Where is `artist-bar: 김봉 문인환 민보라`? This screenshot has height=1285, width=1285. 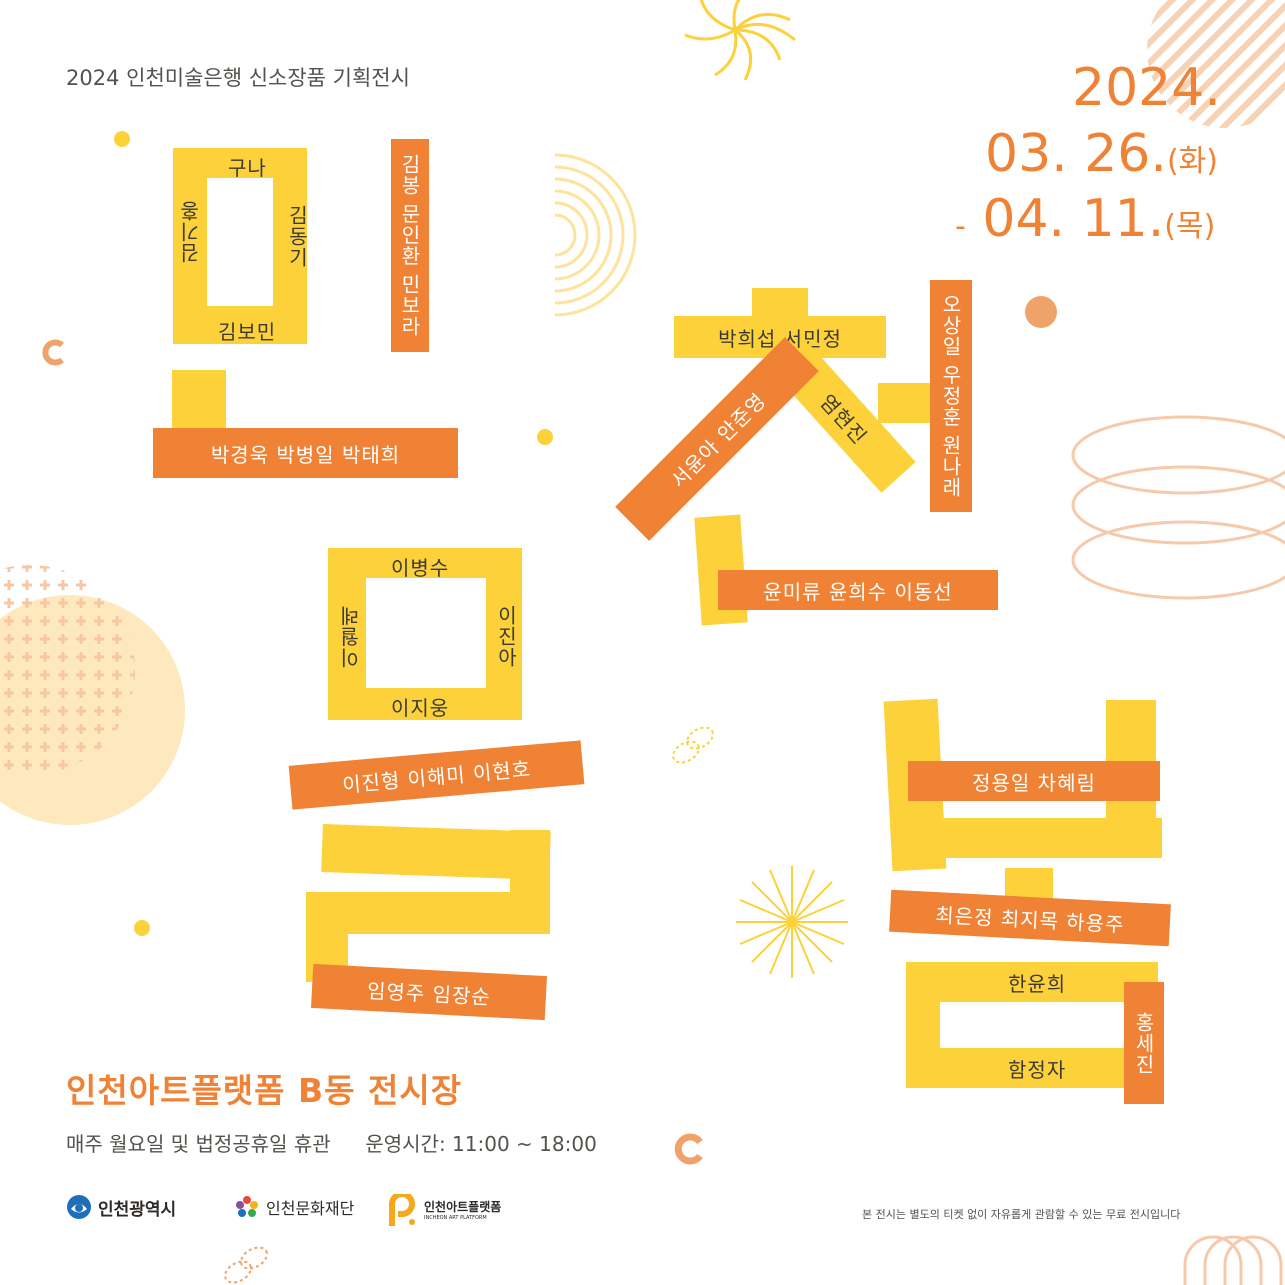 artist-bar: 김봉 문인환 민보라 is located at coordinates (410, 245).